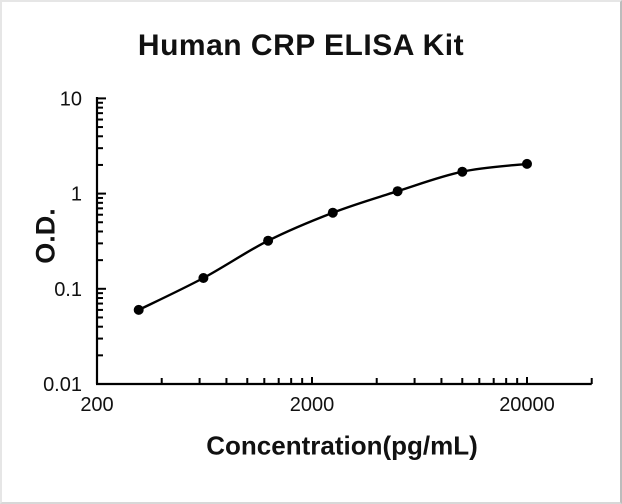 The image size is (622, 504). I want to click on x-axis-title: Concentration(pg/mL), so click(342, 445).